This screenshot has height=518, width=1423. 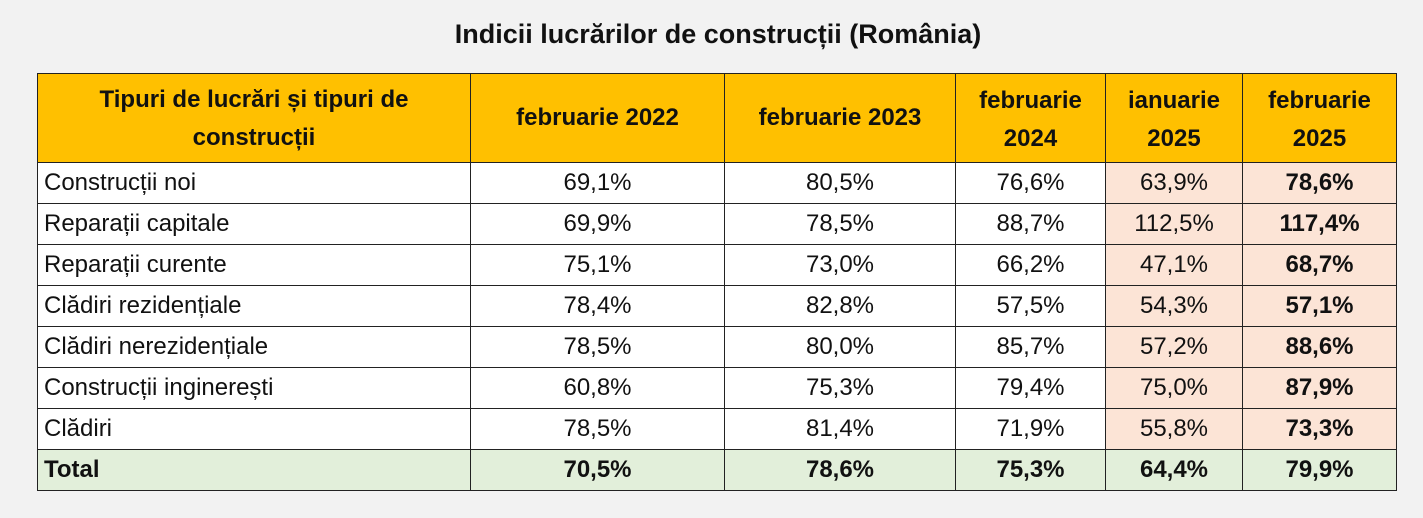 I want to click on cell-value: 78,4%, so click(x=597, y=306).